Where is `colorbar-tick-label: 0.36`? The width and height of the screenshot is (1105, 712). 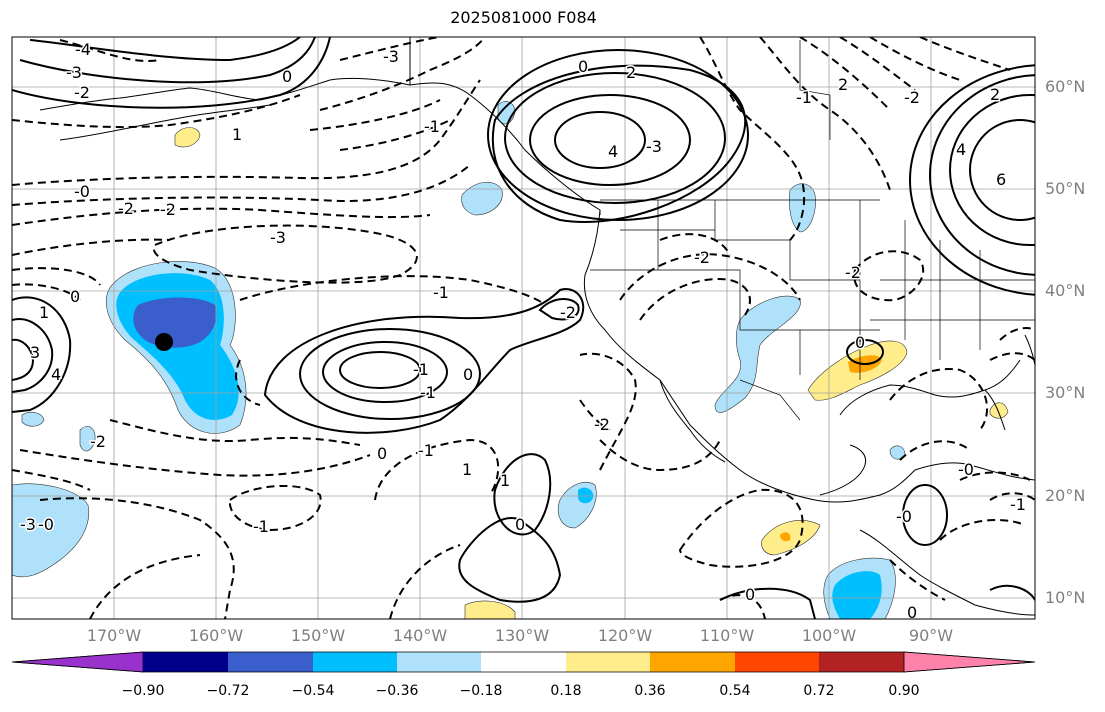
colorbar-tick-label: 0.36 is located at coordinates (650, 691).